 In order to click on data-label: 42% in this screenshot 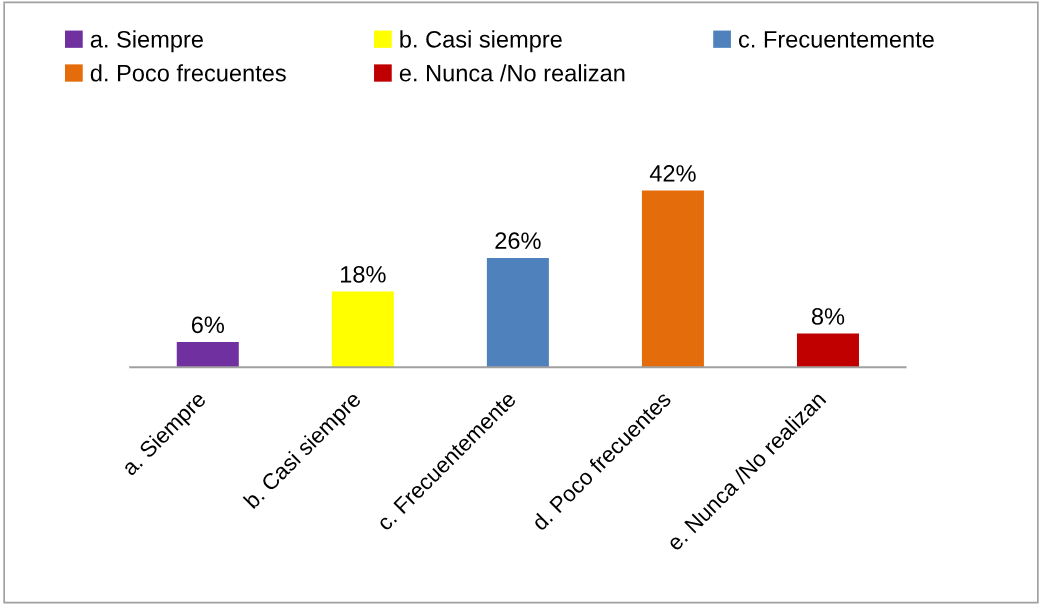, I will do `click(672, 173)`.